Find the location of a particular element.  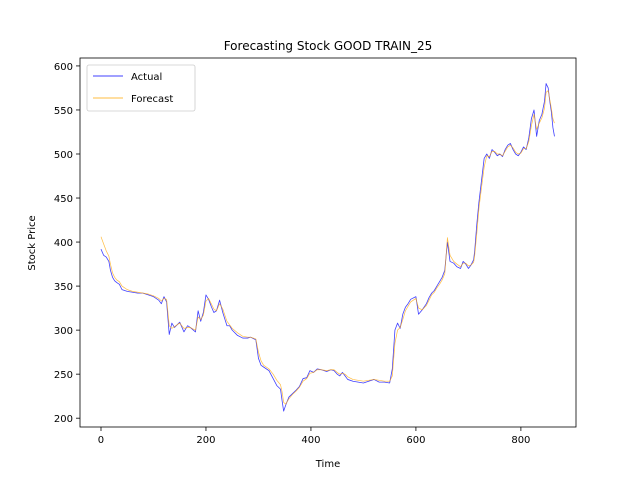

x-tick-label: 800 is located at coordinates (520, 440).